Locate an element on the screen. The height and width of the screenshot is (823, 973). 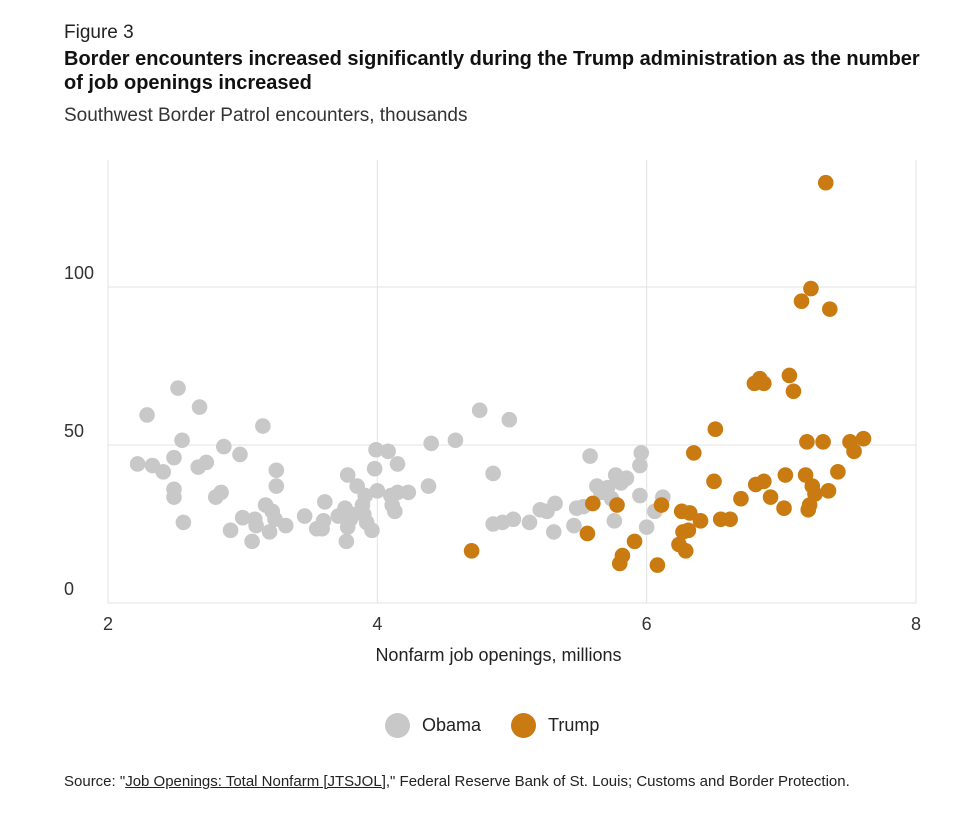
legend-label-obama: Obama is located at coordinates (452, 725).